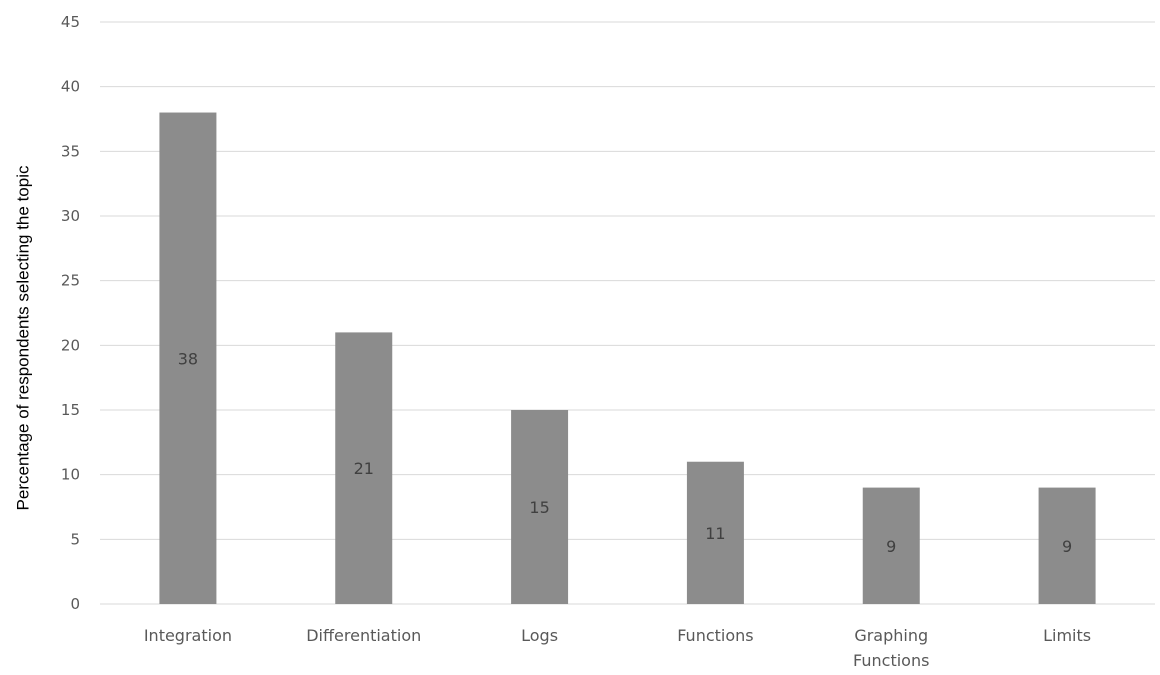 The image size is (1160, 675). I want to click on y-tick-label: 5, so click(75, 539).